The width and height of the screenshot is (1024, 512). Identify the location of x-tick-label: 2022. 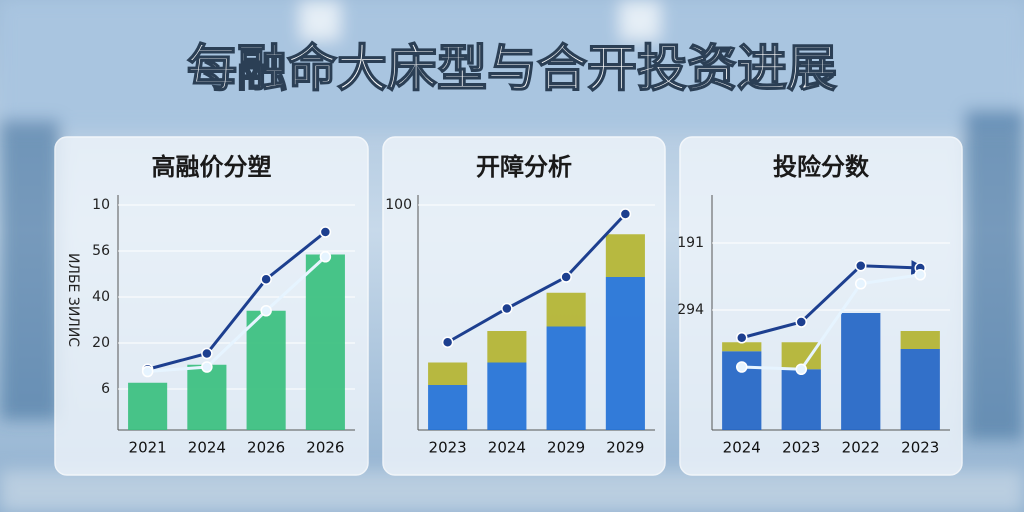
(861, 448).